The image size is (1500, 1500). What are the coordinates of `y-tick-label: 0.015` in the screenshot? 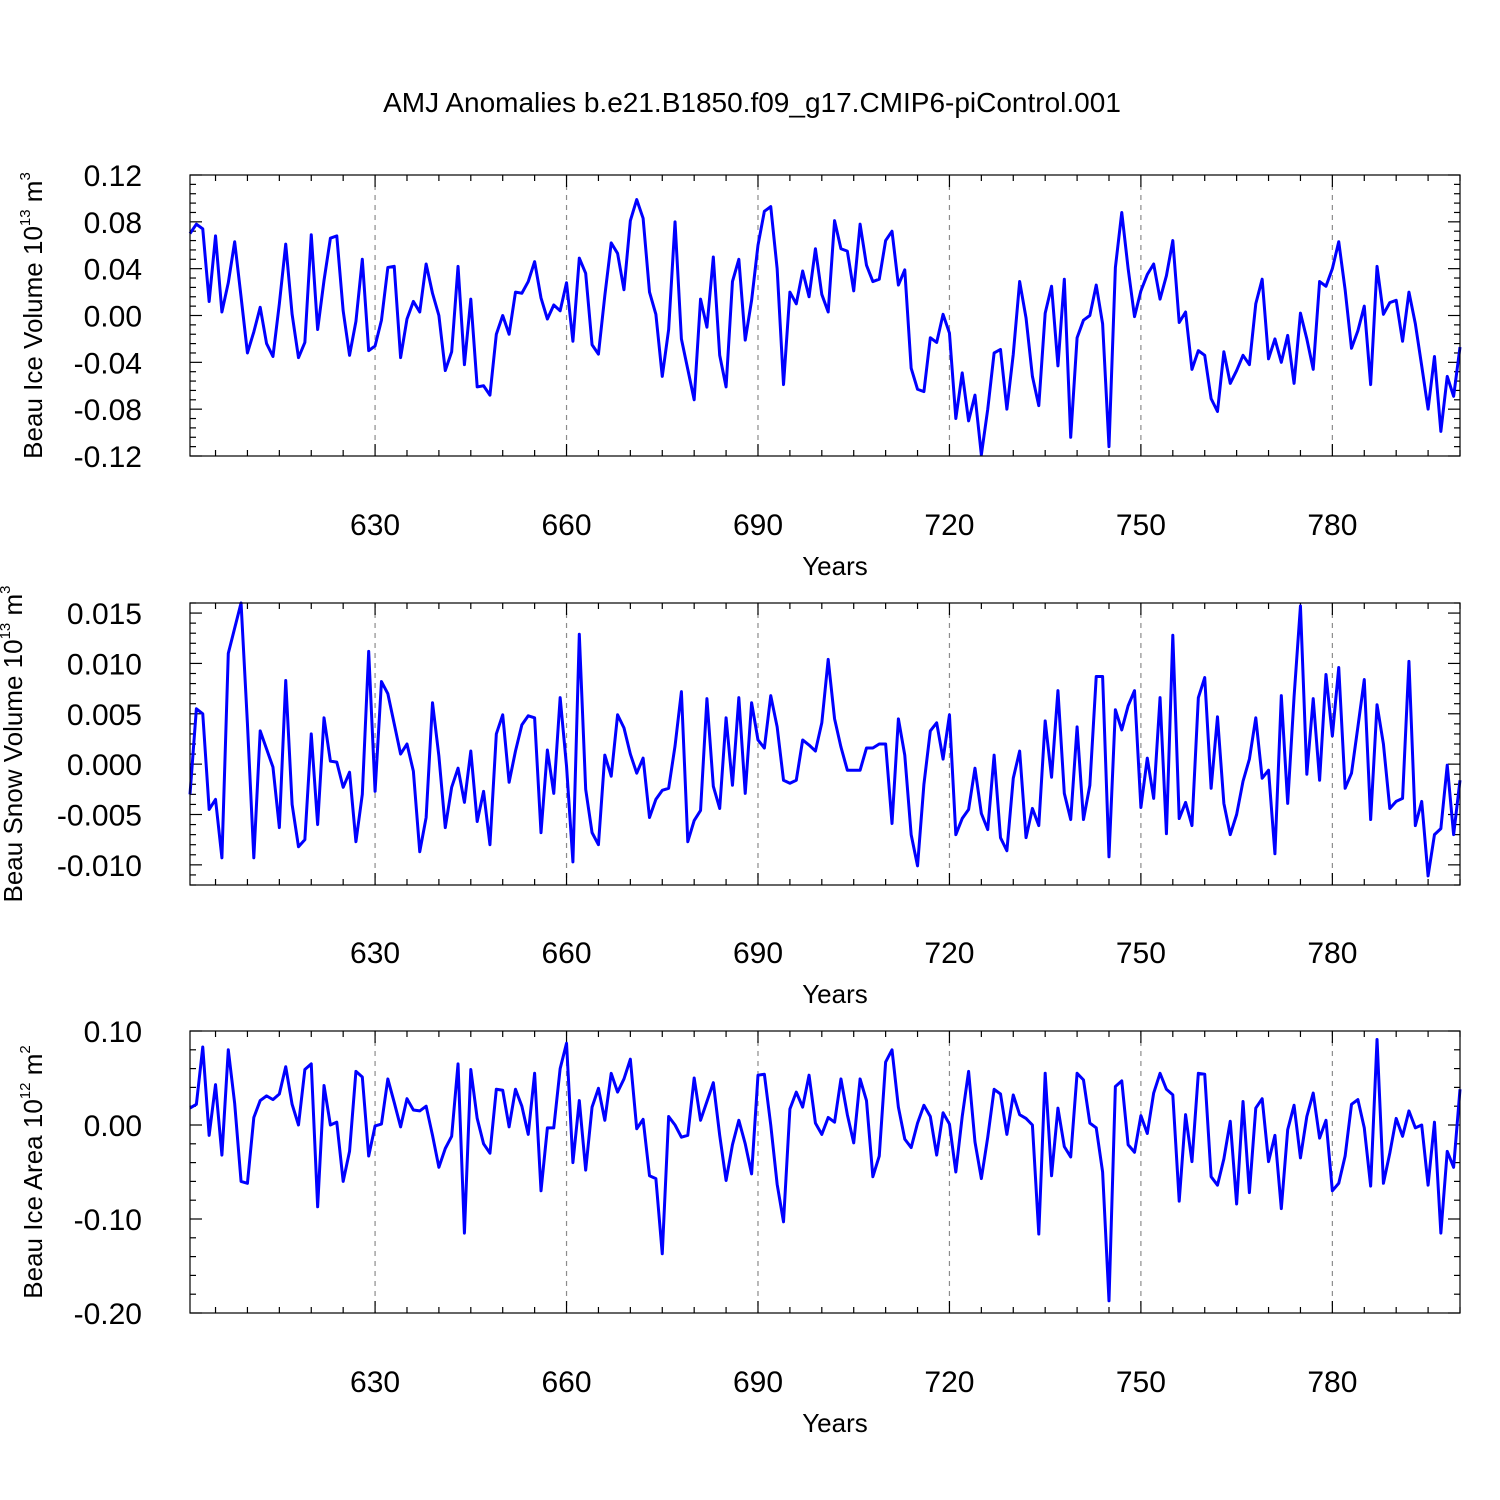 It's located at (104, 614).